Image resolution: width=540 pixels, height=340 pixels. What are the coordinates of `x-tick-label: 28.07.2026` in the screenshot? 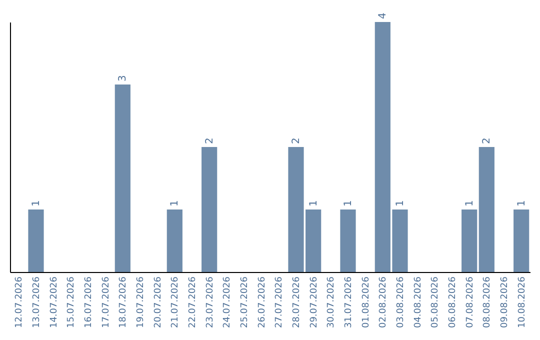 It's located at (297, 302).